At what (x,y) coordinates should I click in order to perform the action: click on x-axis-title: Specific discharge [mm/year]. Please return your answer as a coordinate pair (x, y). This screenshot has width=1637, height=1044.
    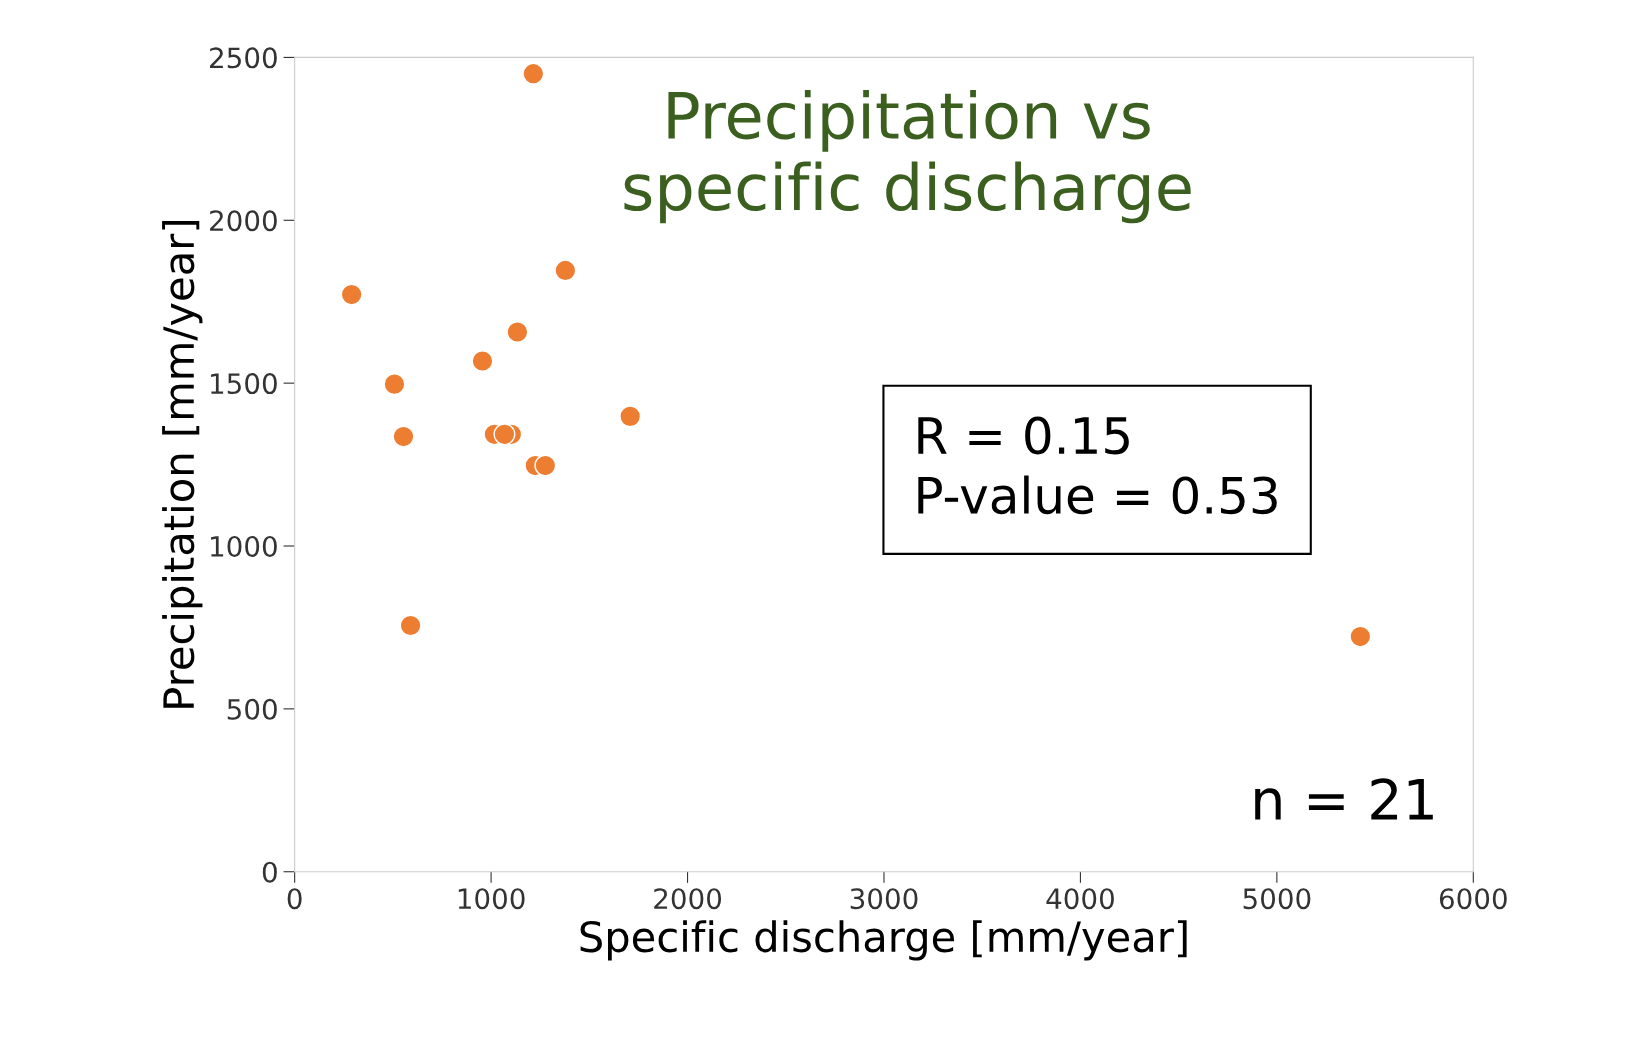
    Looking at the image, I should click on (883, 940).